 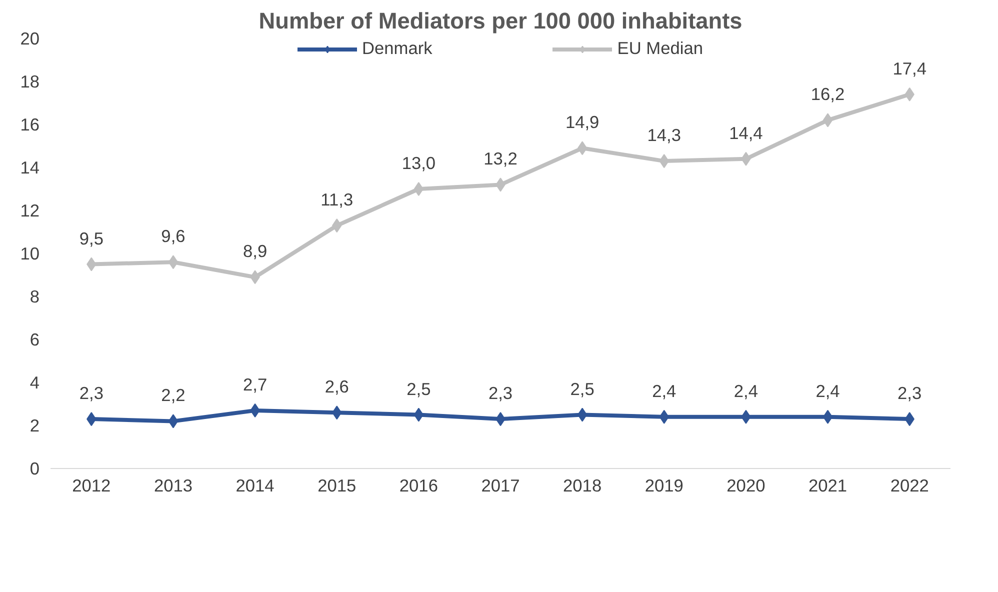 I want to click on data-label: 17,4, so click(x=909, y=68).